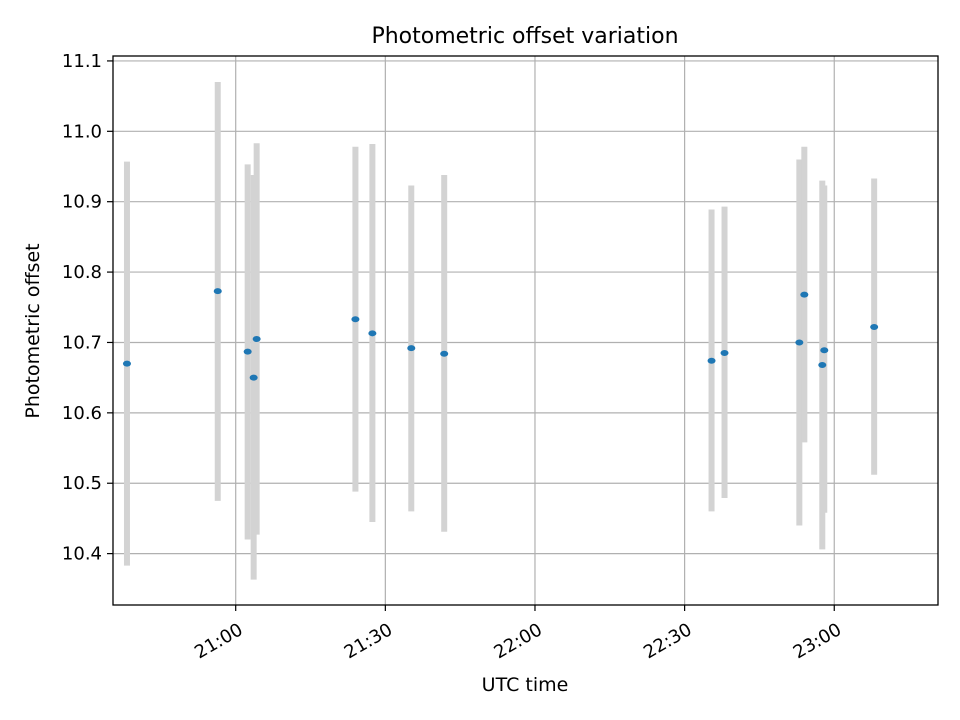  What do you see at coordinates (82, 342) in the screenshot?
I see `y-tick-label: 10.7` at bounding box center [82, 342].